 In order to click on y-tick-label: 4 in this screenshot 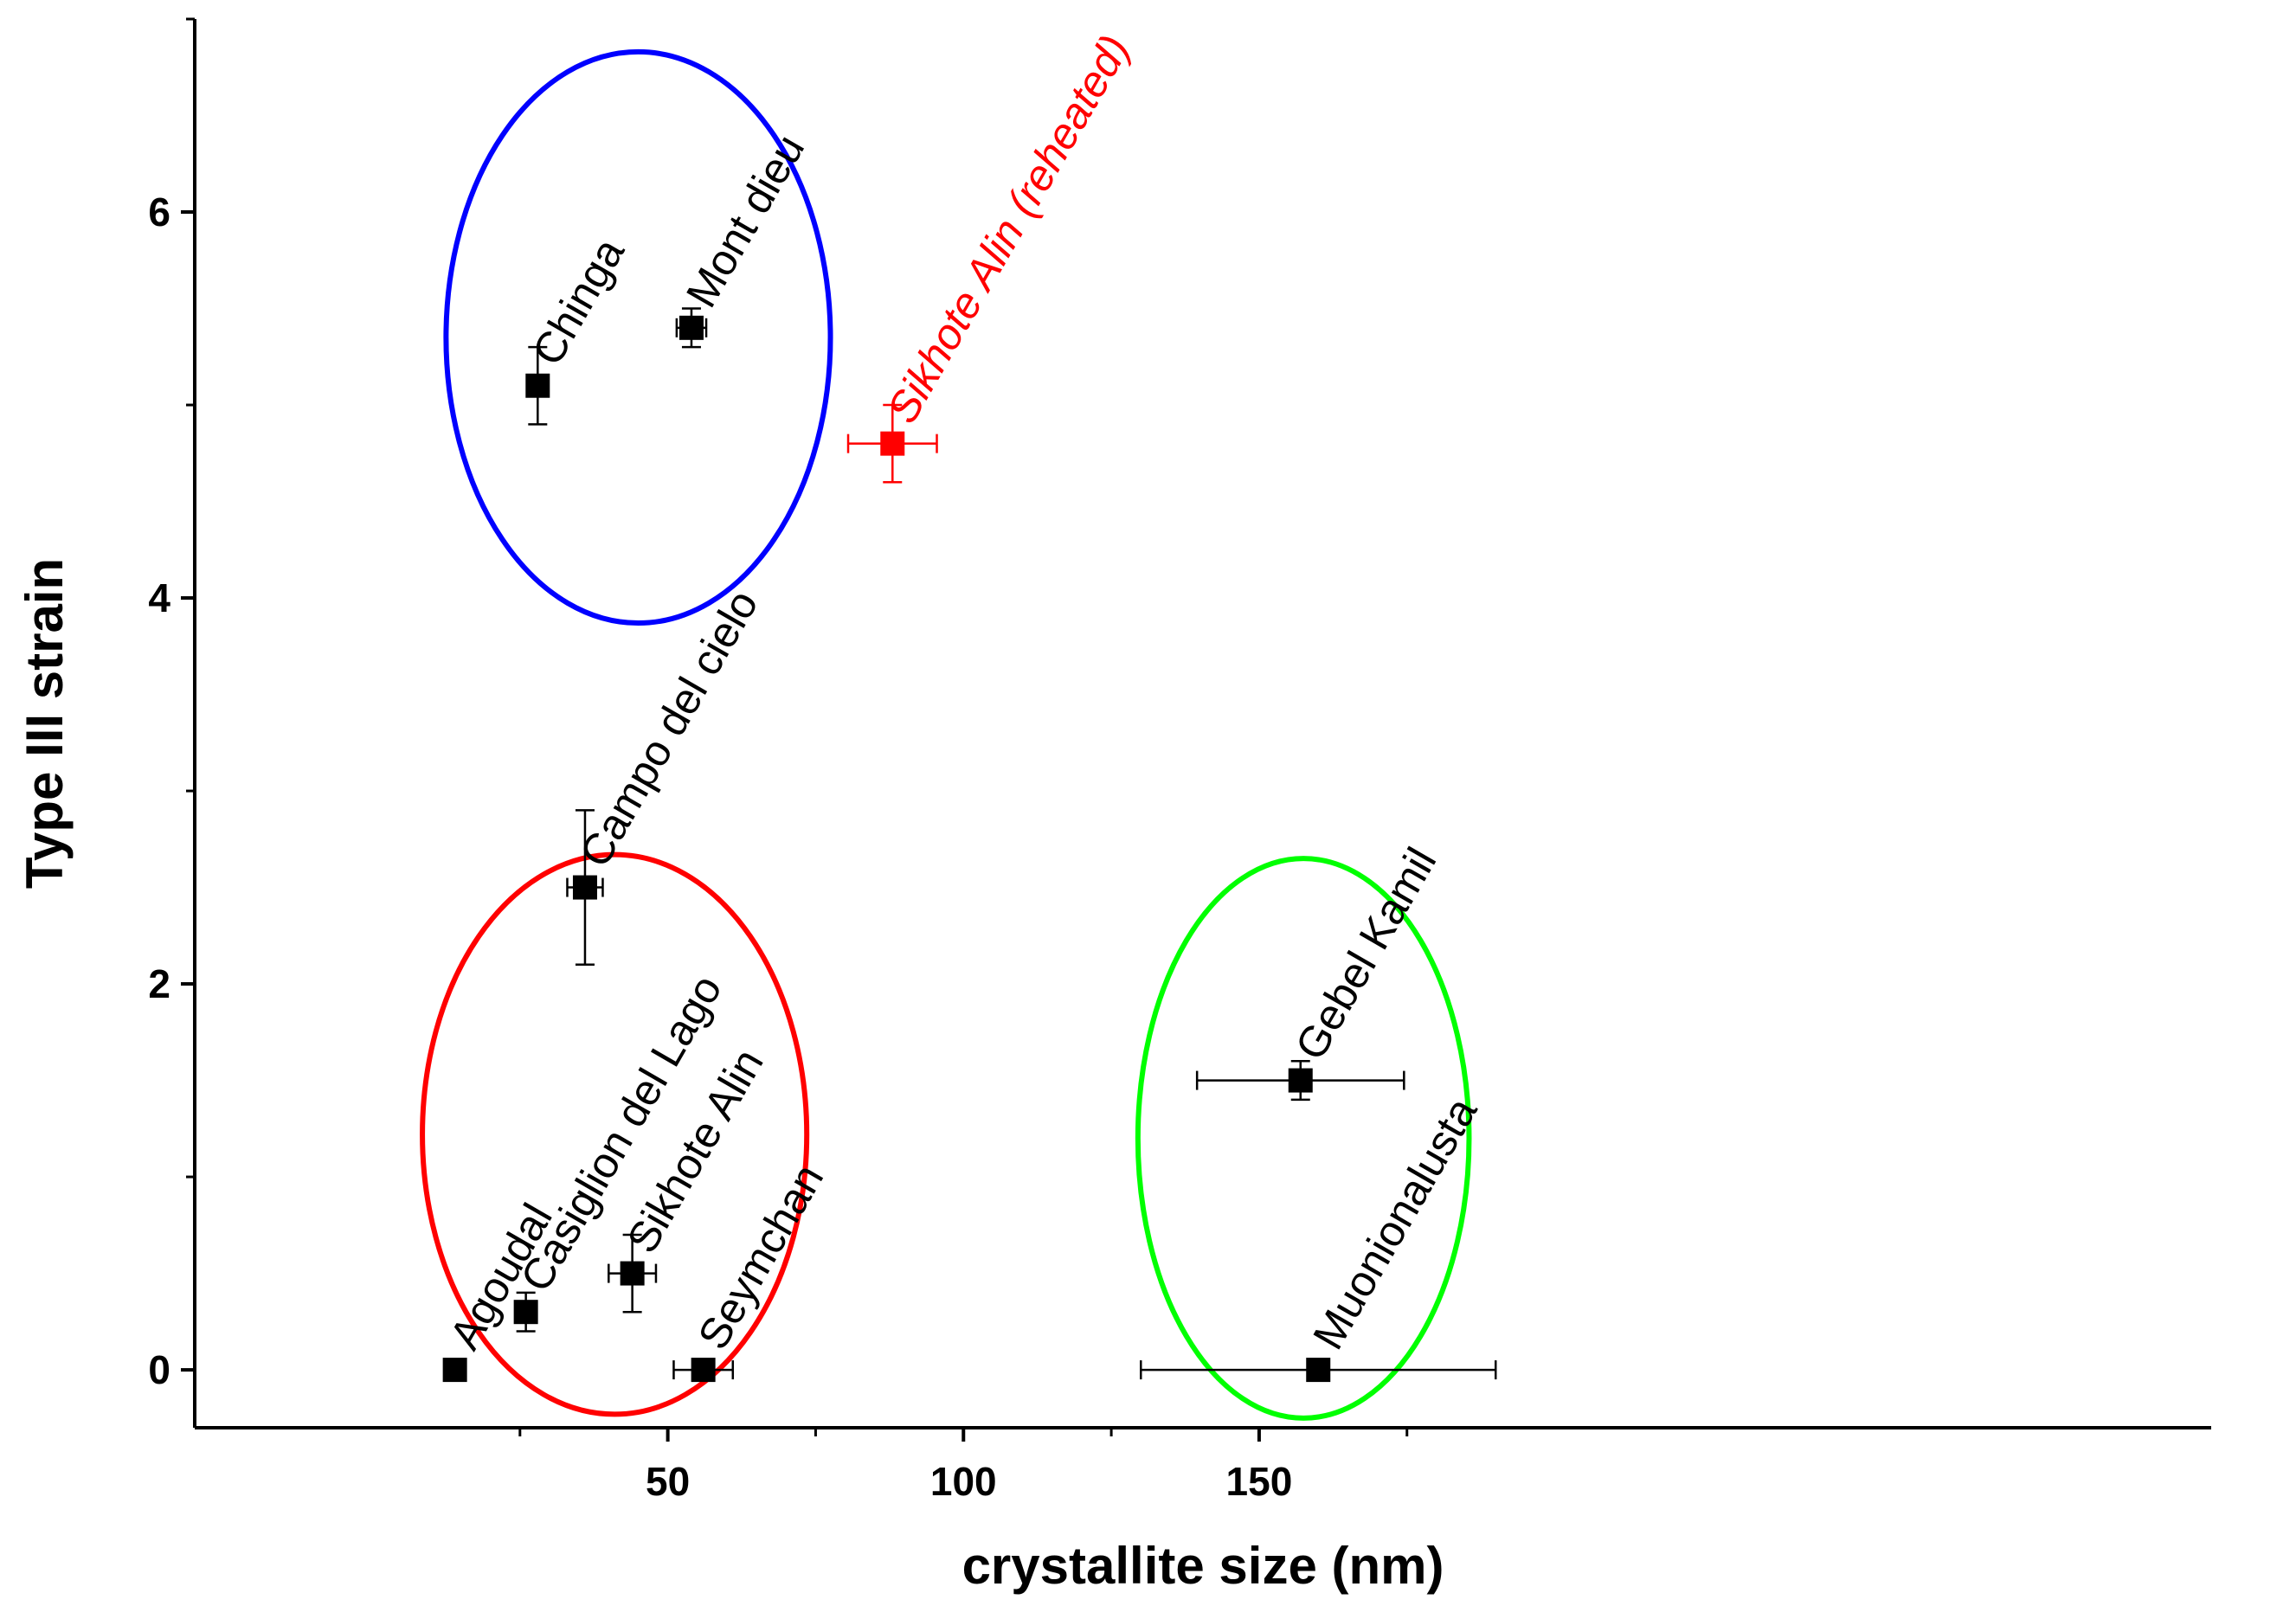, I will do `click(159, 597)`.